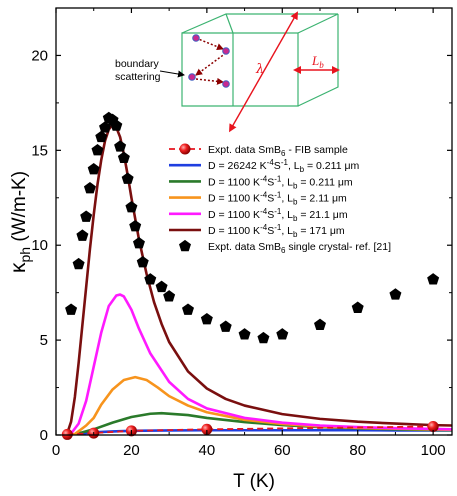  What do you see at coordinates (39, 245) in the screenshot?
I see `y-tick-label: 10` at bounding box center [39, 245].